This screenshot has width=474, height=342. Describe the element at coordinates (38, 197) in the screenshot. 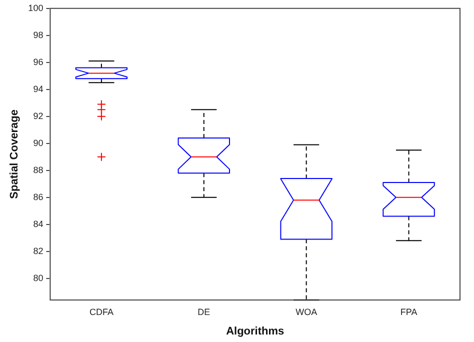

I see `y-tick-label: 86` at that location.